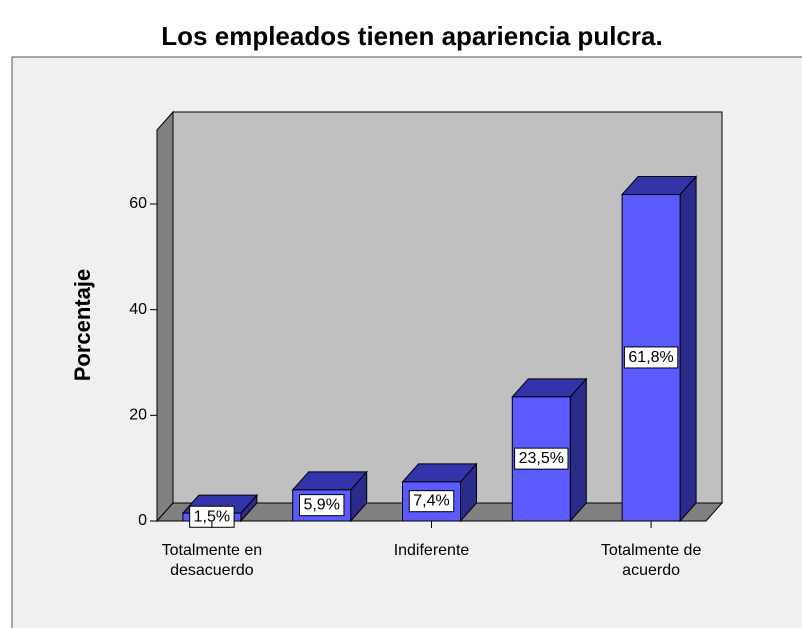  I want to click on y-tick-label: 60, so click(138, 203).